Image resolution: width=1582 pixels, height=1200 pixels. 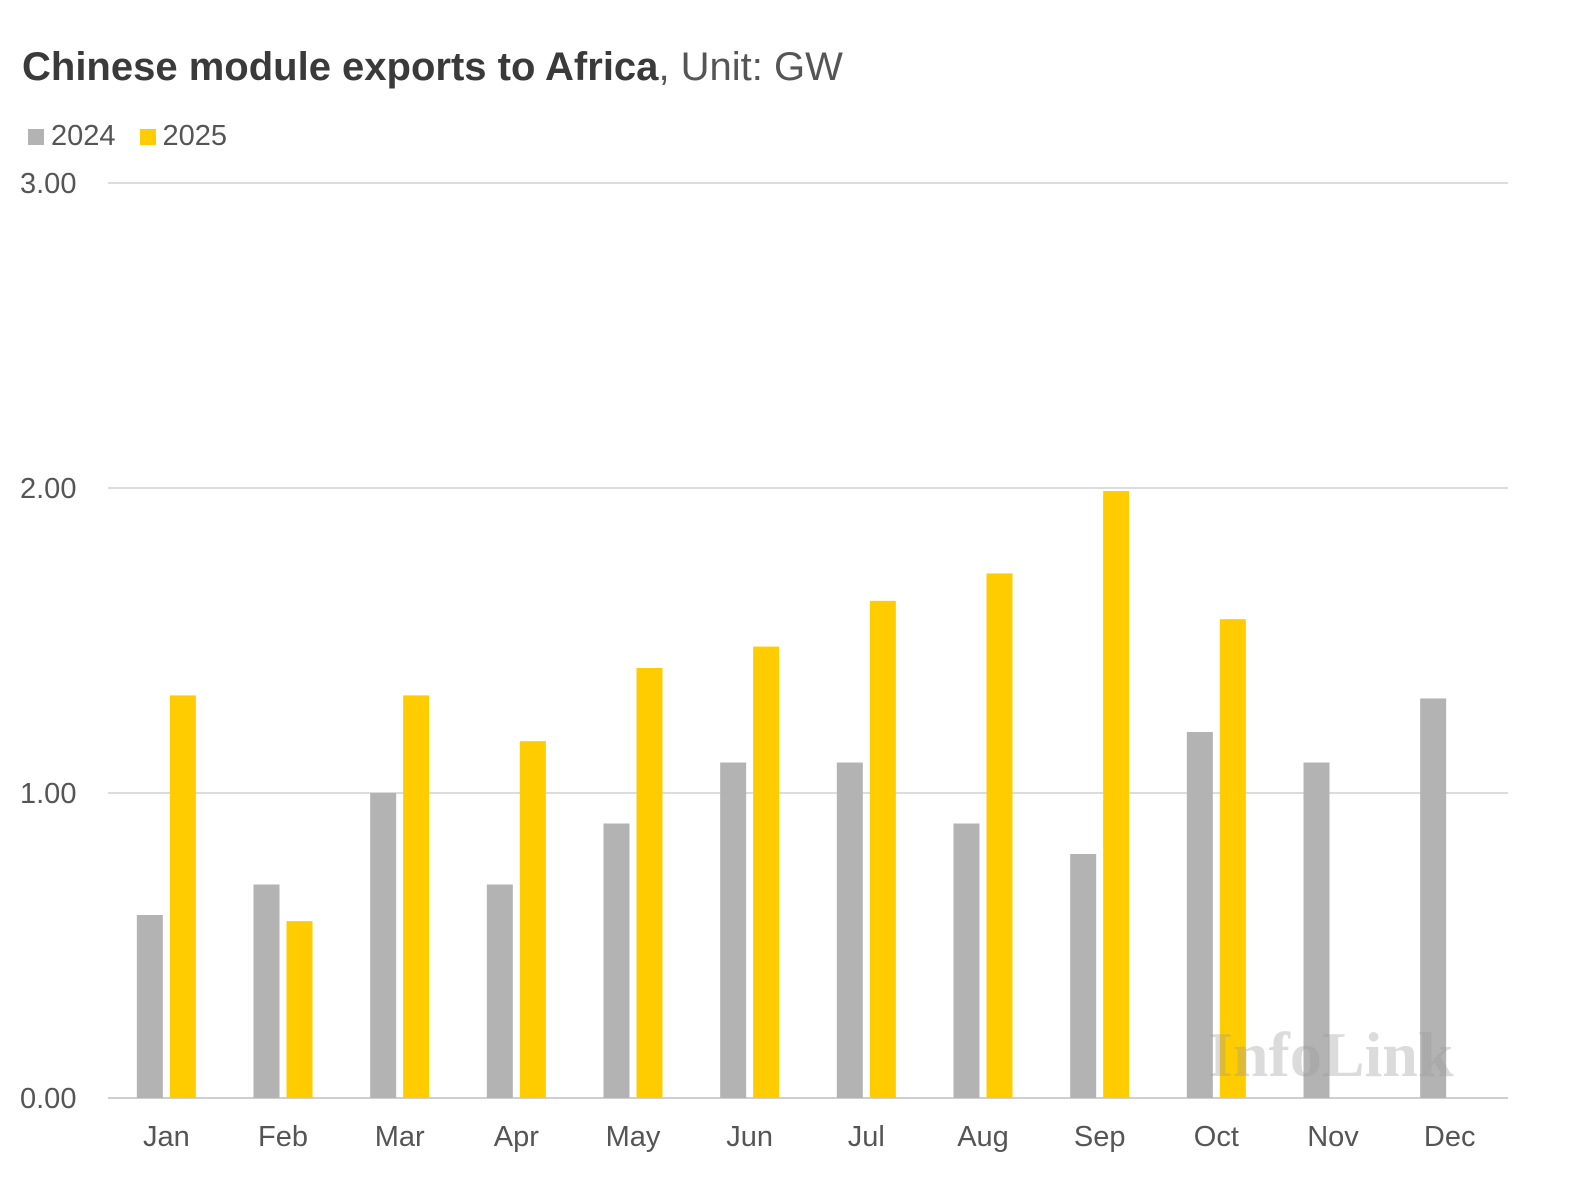 What do you see at coordinates (83, 136) in the screenshot?
I see `legend-label-2024: 2024` at bounding box center [83, 136].